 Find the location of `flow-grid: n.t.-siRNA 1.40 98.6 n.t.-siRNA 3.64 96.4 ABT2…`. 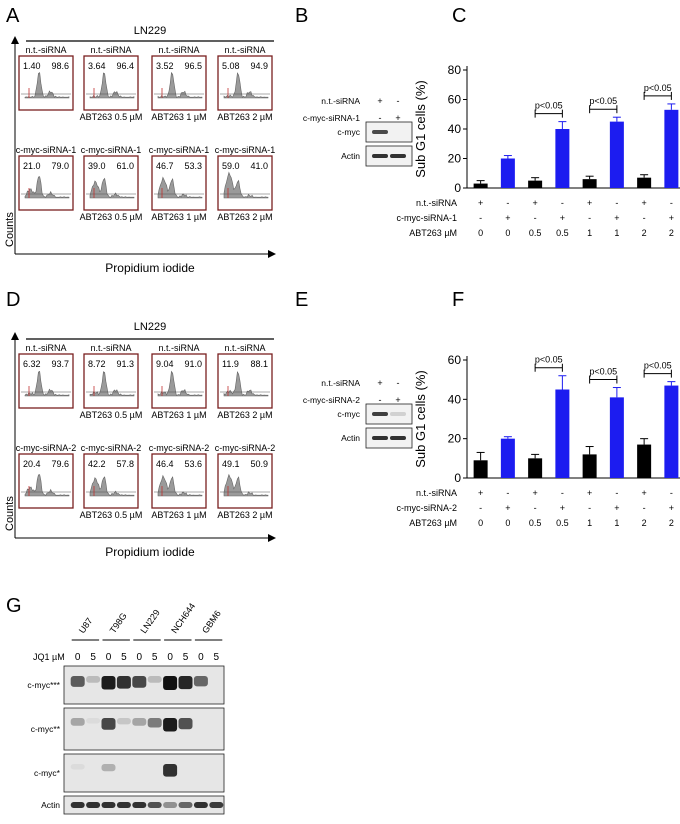

flow-grid: n.t.-siRNA 1.40 98.6 n.t.-siRNA 3.64 96.4 ABT2… is located at coordinates (146, 133).